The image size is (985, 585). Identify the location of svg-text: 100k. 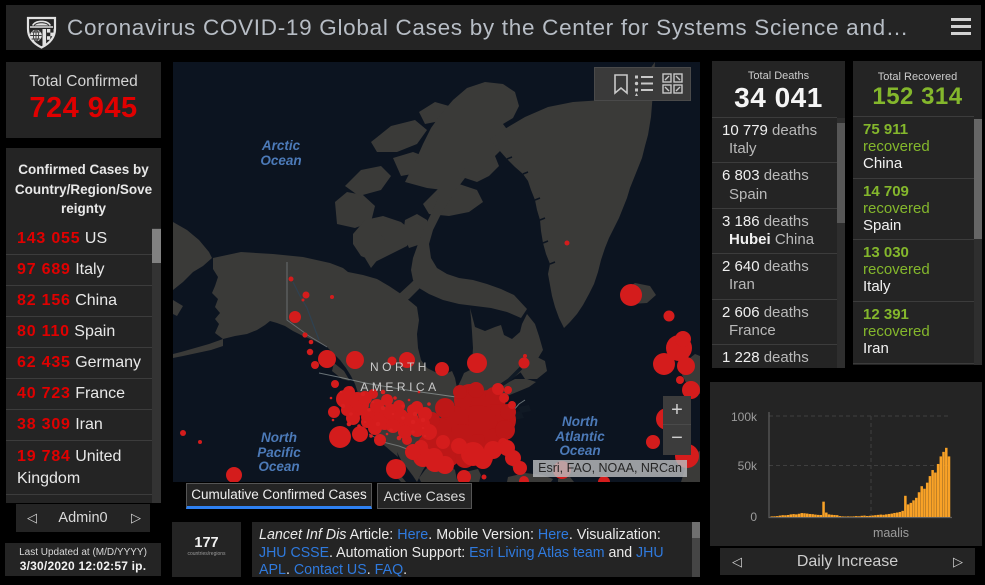
(744, 417).